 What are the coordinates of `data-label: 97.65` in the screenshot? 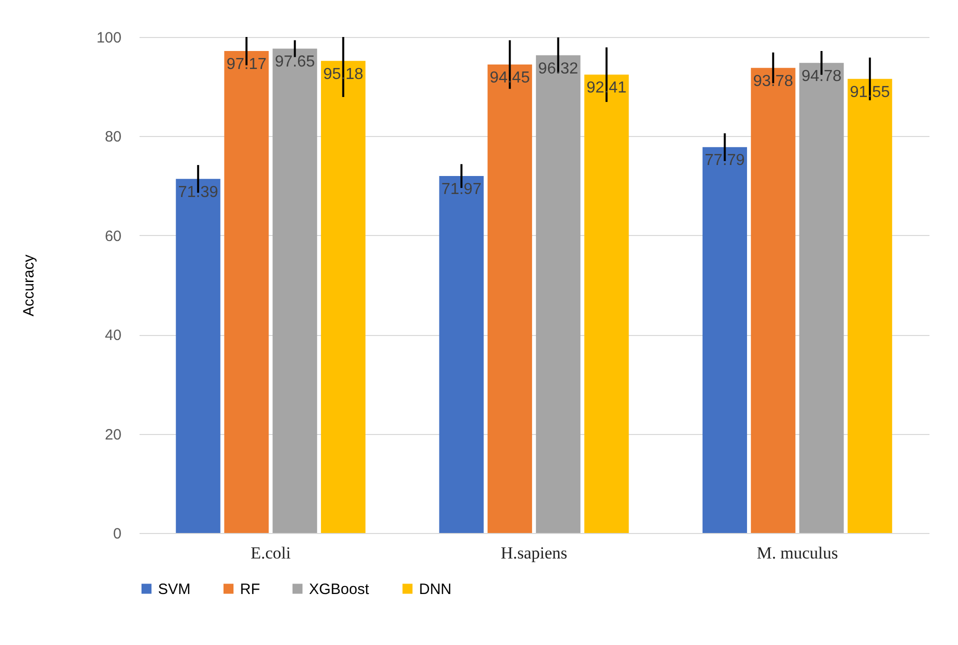 It's located at (294, 62).